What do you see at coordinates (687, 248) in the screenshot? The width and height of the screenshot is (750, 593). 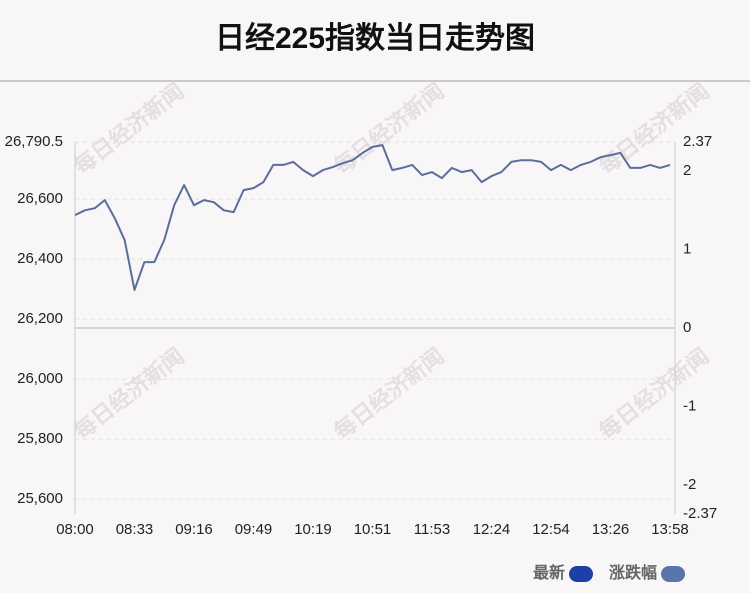 I see `y2-tick-label: 1` at bounding box center [687, 248].